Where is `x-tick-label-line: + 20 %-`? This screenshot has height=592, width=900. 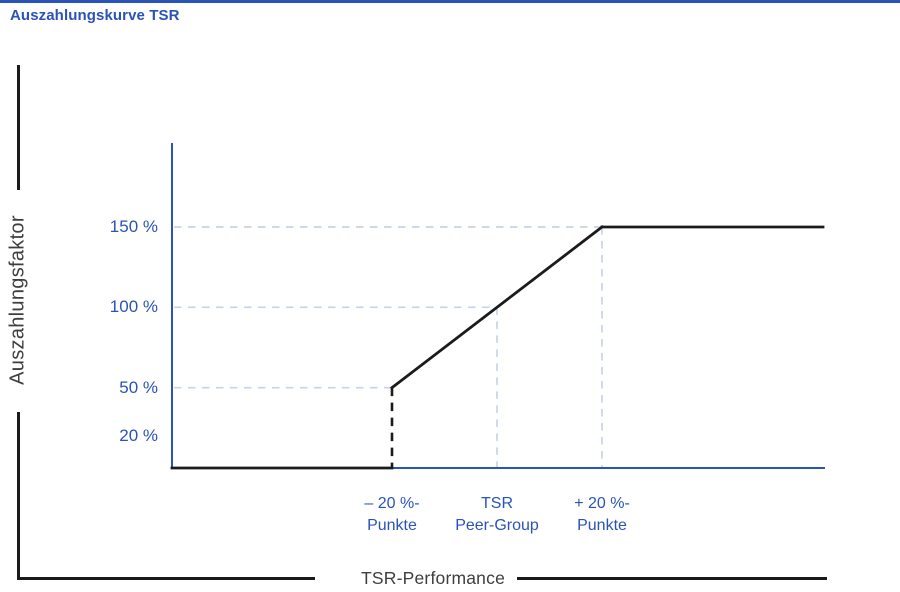 x-tick-label-line: + 20 %- is located at coordinates (602, 503).